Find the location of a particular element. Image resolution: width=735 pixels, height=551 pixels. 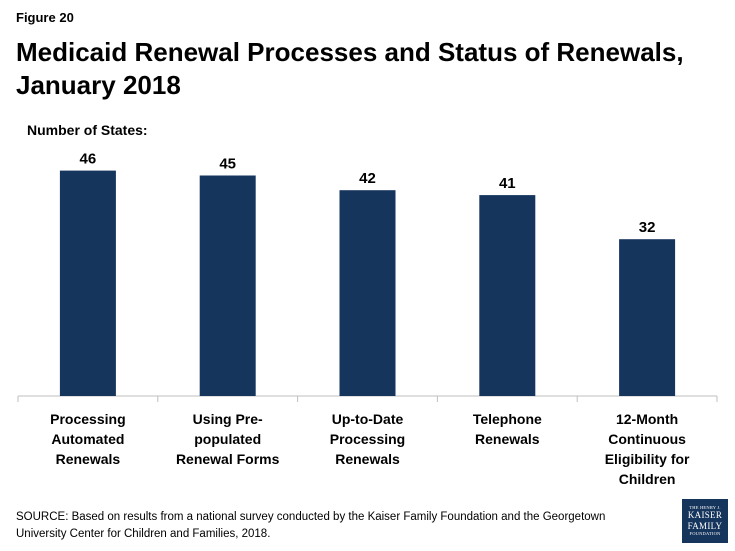

category-label-line: Children is located at coordinates (647, 479).